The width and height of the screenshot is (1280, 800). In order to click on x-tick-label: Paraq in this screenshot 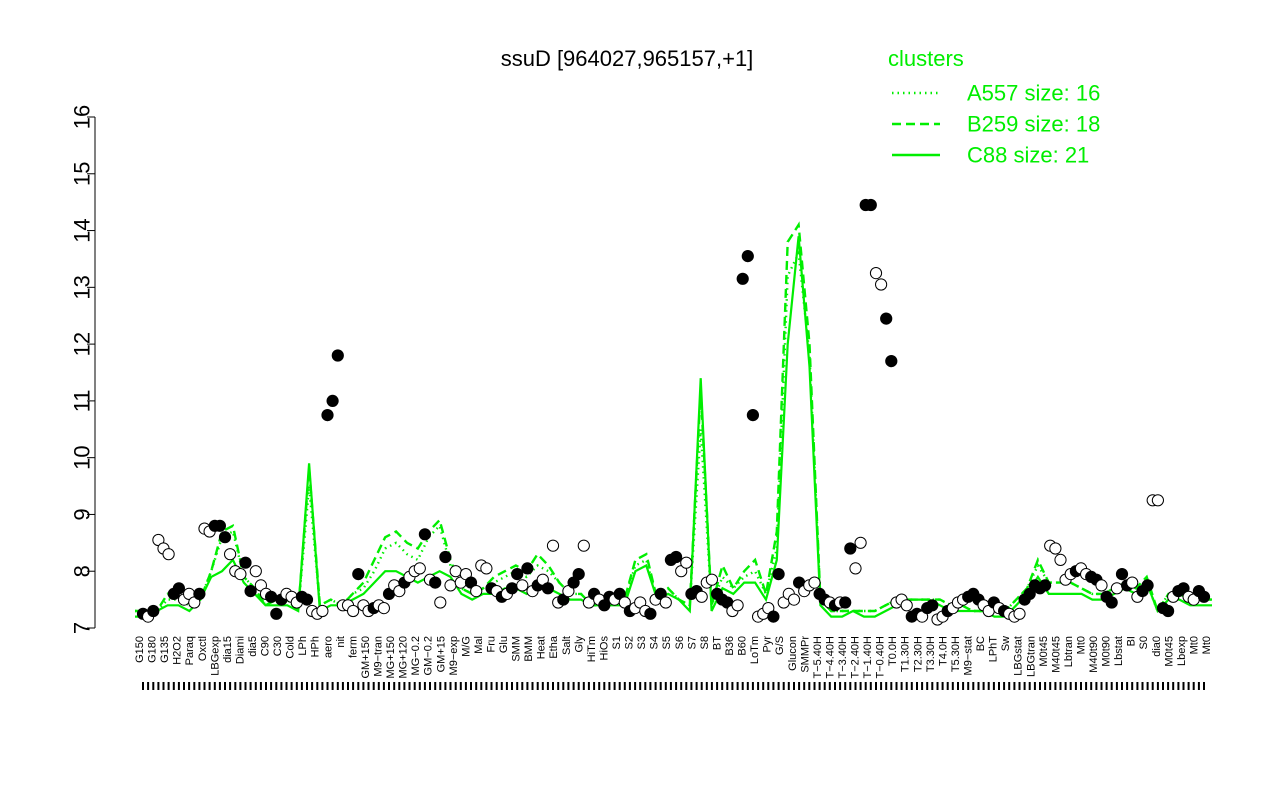, I will do `click(190, 650)`.